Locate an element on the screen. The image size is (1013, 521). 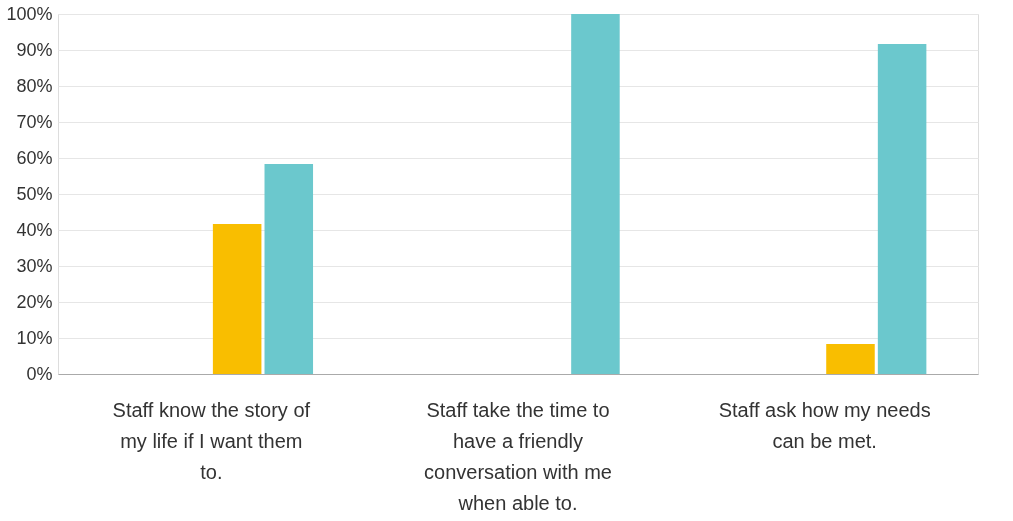
y-tick-label: 30% is located at coordinates (34, 265).